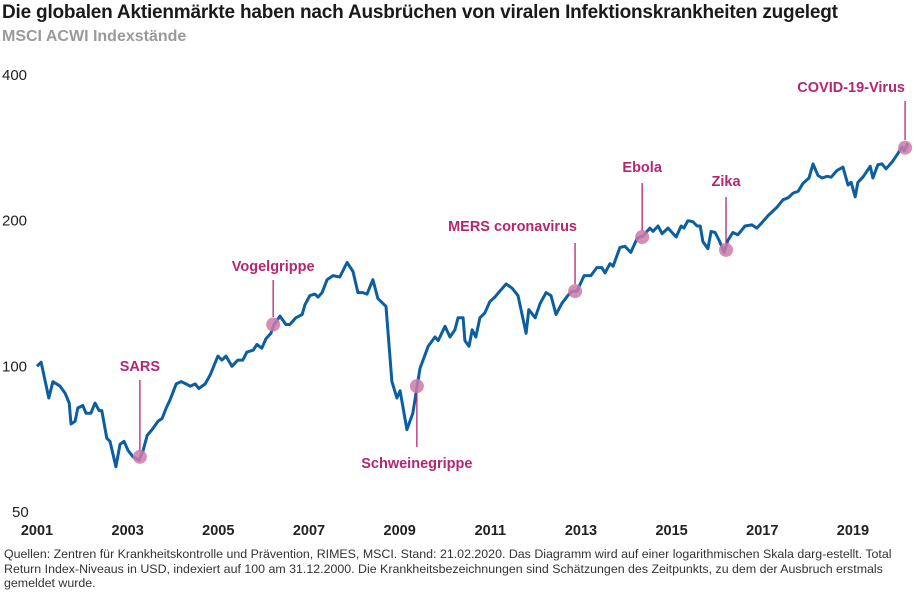 The height and width of the screenshot is (596, 916). I want to click on annotation-label: Ebola, so click(642, 168).